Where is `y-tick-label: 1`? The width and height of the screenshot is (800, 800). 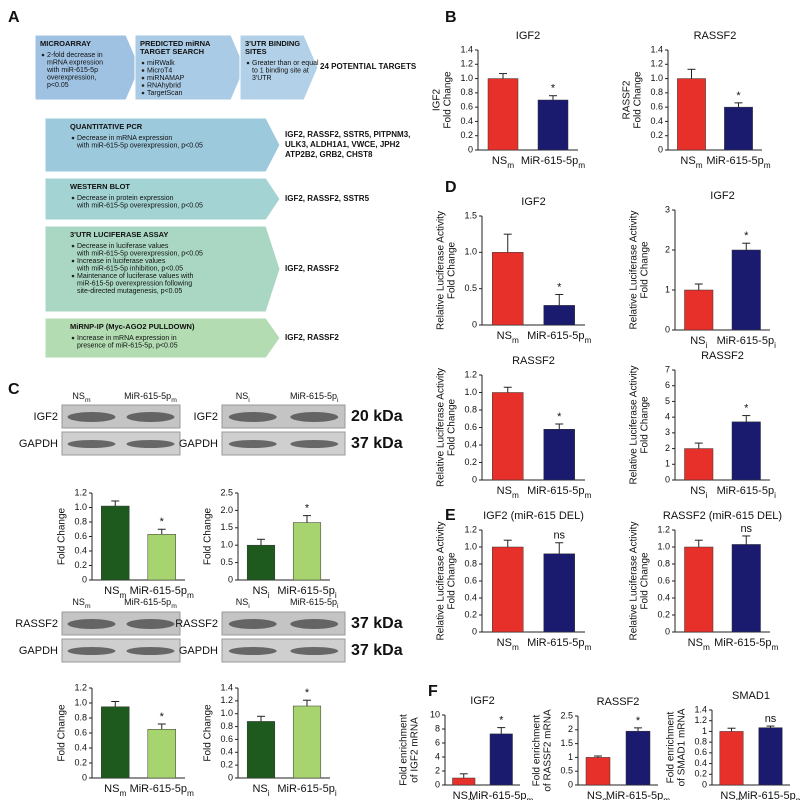
y-tick-label: 1 is located at coordinates (667, 289).